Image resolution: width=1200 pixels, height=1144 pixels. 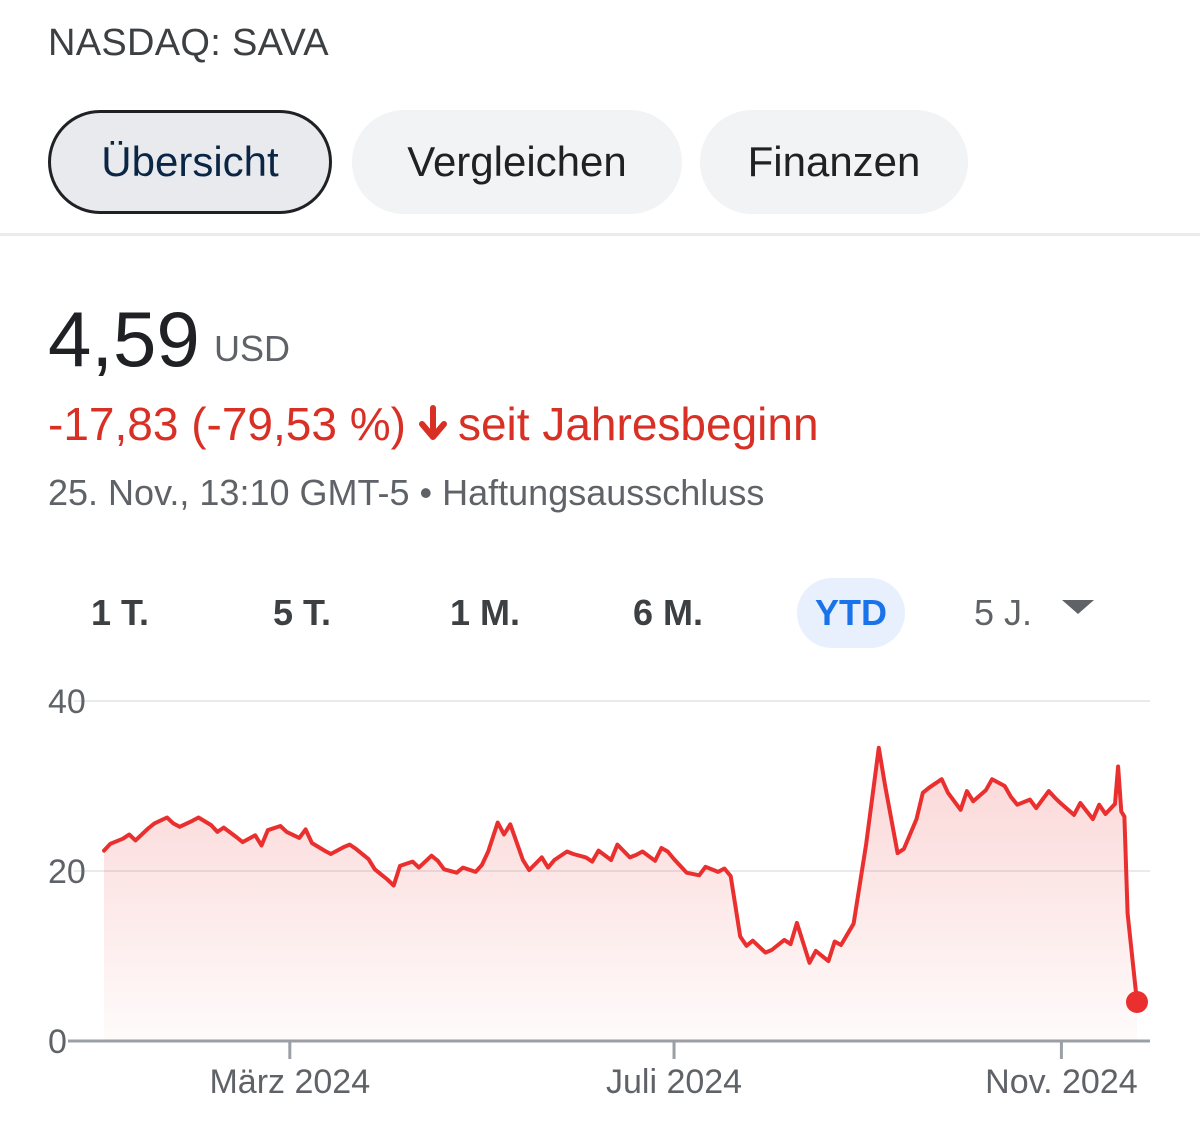 What do you see at coordinates (188, 43) in the screenshot?
I see `ticker-symbol: NASDAQ: SAVA` at bounding box center [188, 43].